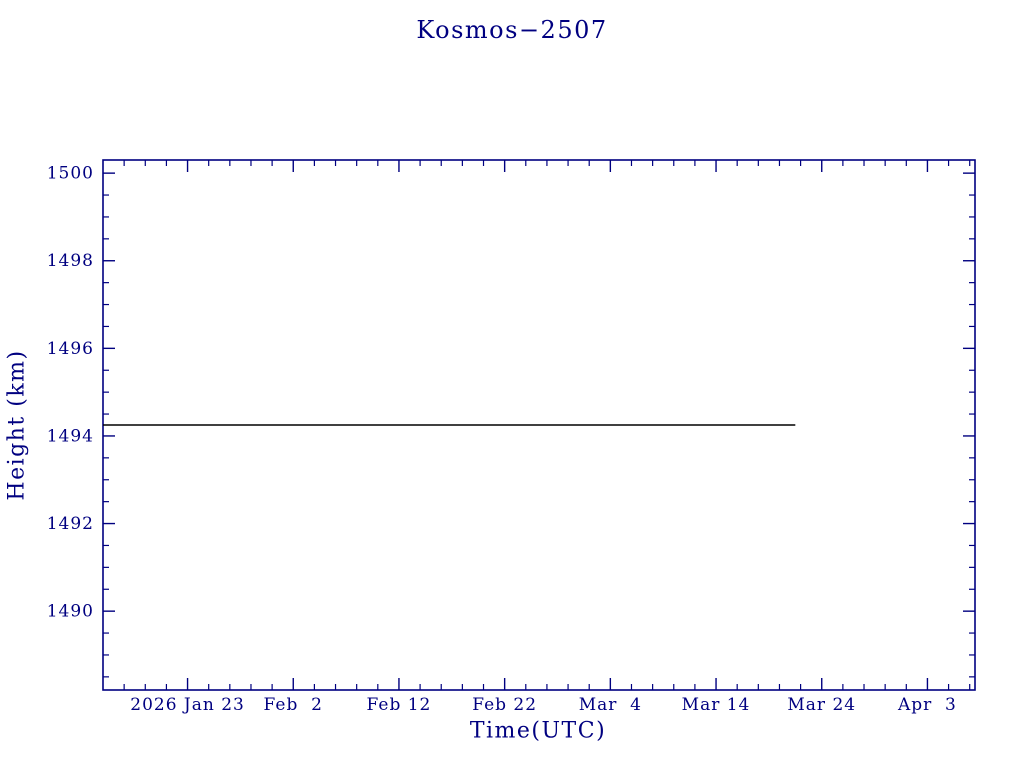 The width and height of the screenshot is (1024, 768). Describe the element at coordinates (293, 705) in the screenshot. I see `svg-text: Feb 2` at that location.